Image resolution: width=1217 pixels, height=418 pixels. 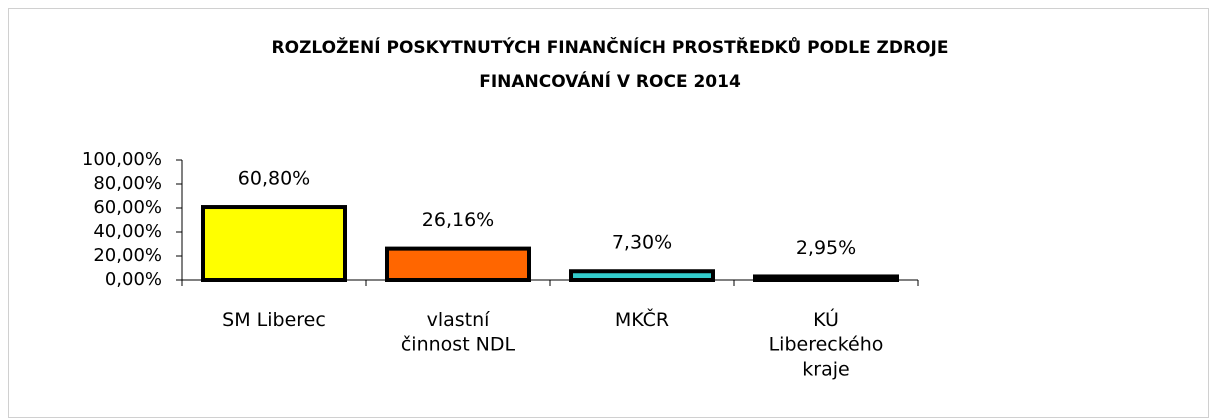 I want to click on x-tick-label: KÚ Libereckého kraje, so click(x=826, y=343).